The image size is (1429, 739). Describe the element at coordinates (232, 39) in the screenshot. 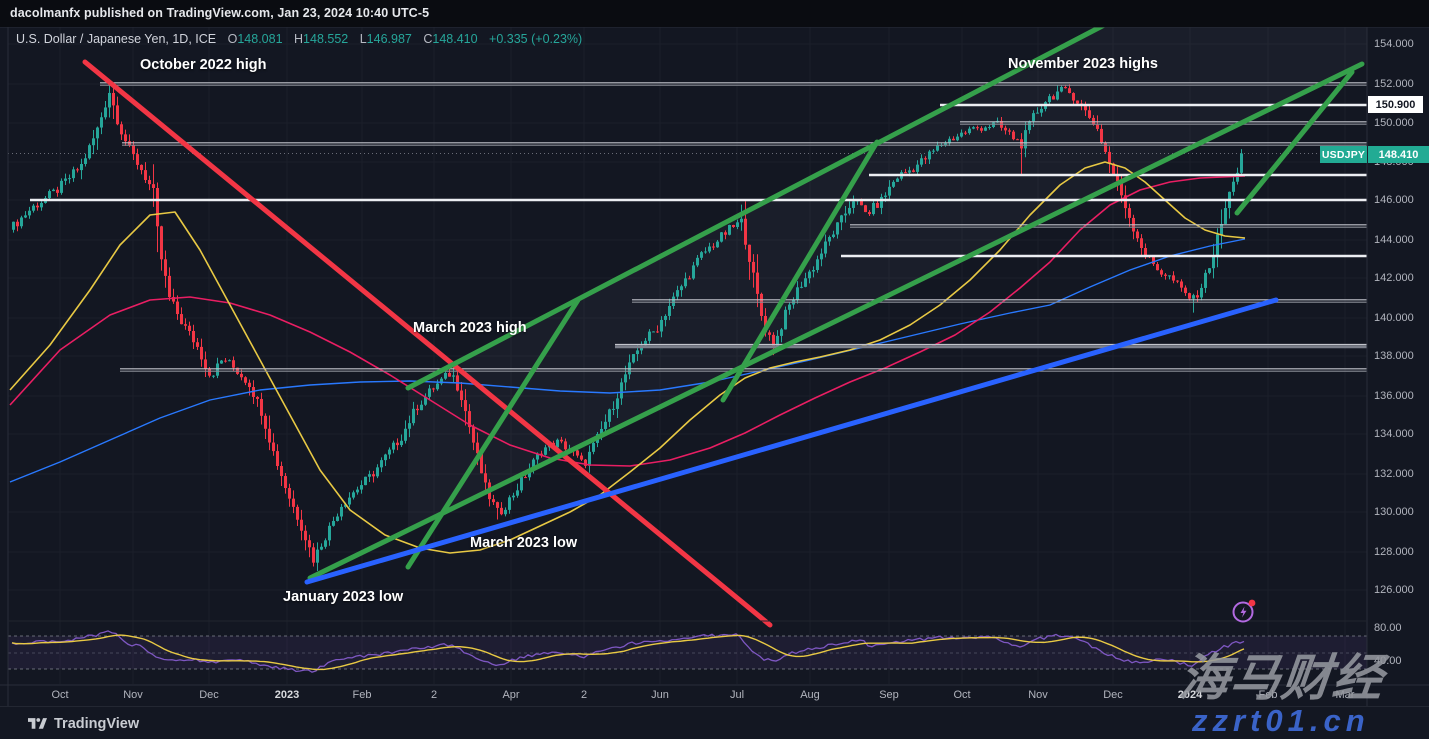

I see `open-label: O` at that location.